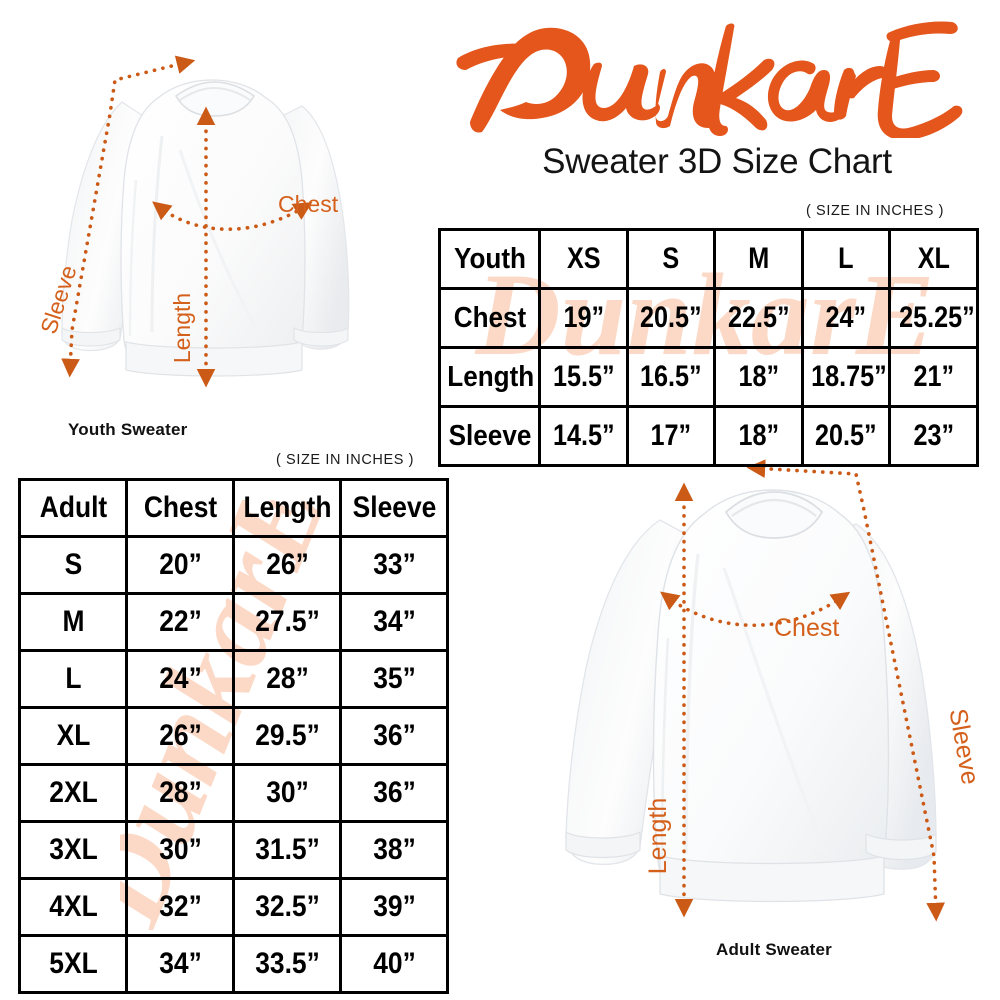  I want to click on table-cell: 21”, so click(933, 377).